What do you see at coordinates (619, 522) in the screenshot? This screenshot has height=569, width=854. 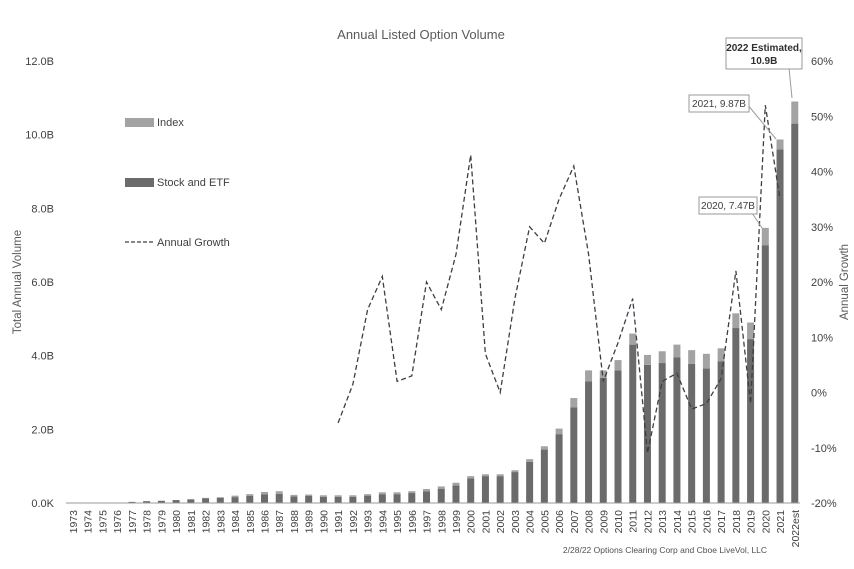 I see `x-tick-label: 2010` at bounding box center [619, 522].